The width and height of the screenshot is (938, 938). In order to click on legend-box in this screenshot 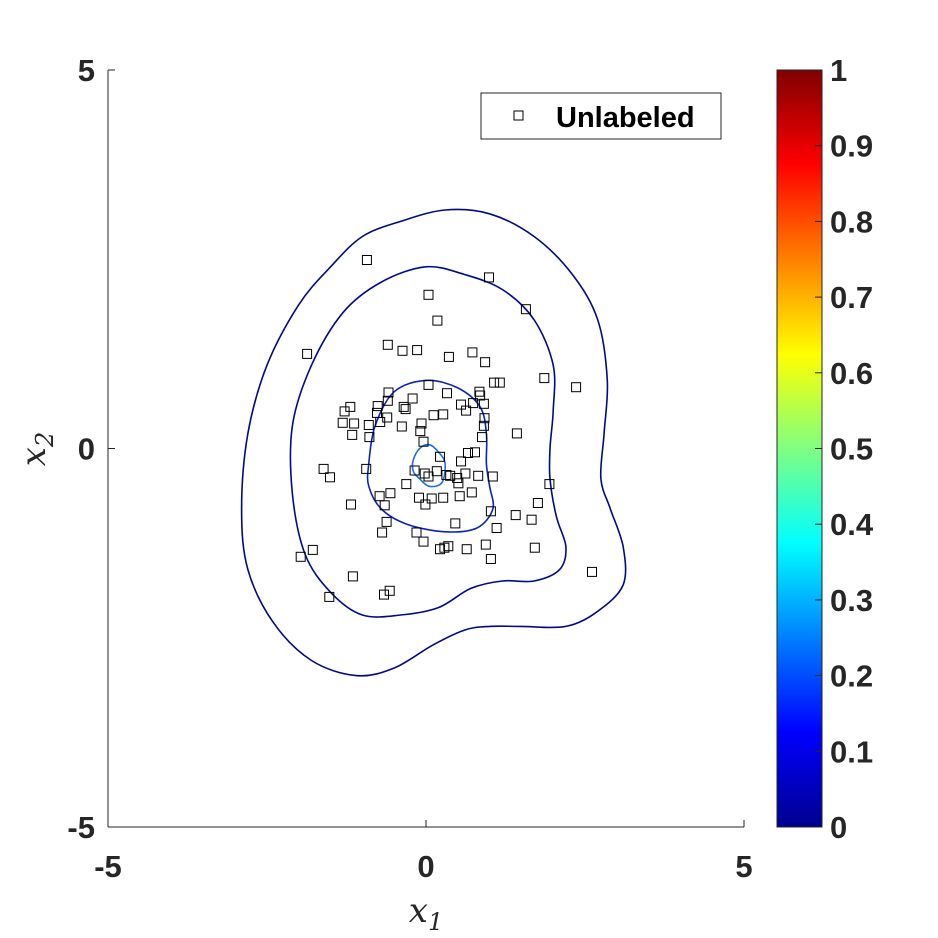, I will do `click(601, 116)`.